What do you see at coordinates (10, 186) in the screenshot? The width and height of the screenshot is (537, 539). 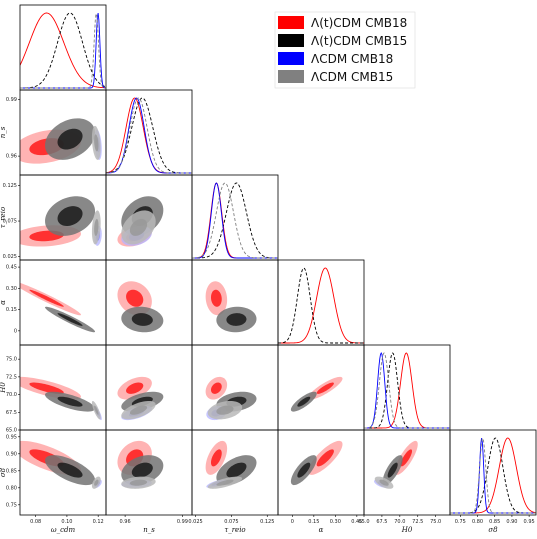 I see `y-tick-label: 0.125` at bounding box center [10, 186].